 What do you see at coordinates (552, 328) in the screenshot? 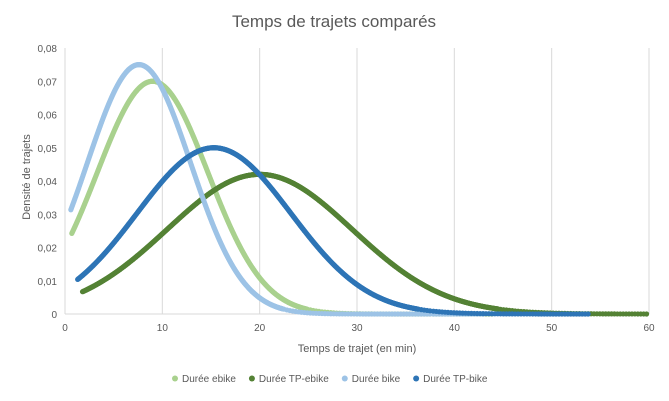
I see `x-tick-label: 50` at bounding box center [552, 328].